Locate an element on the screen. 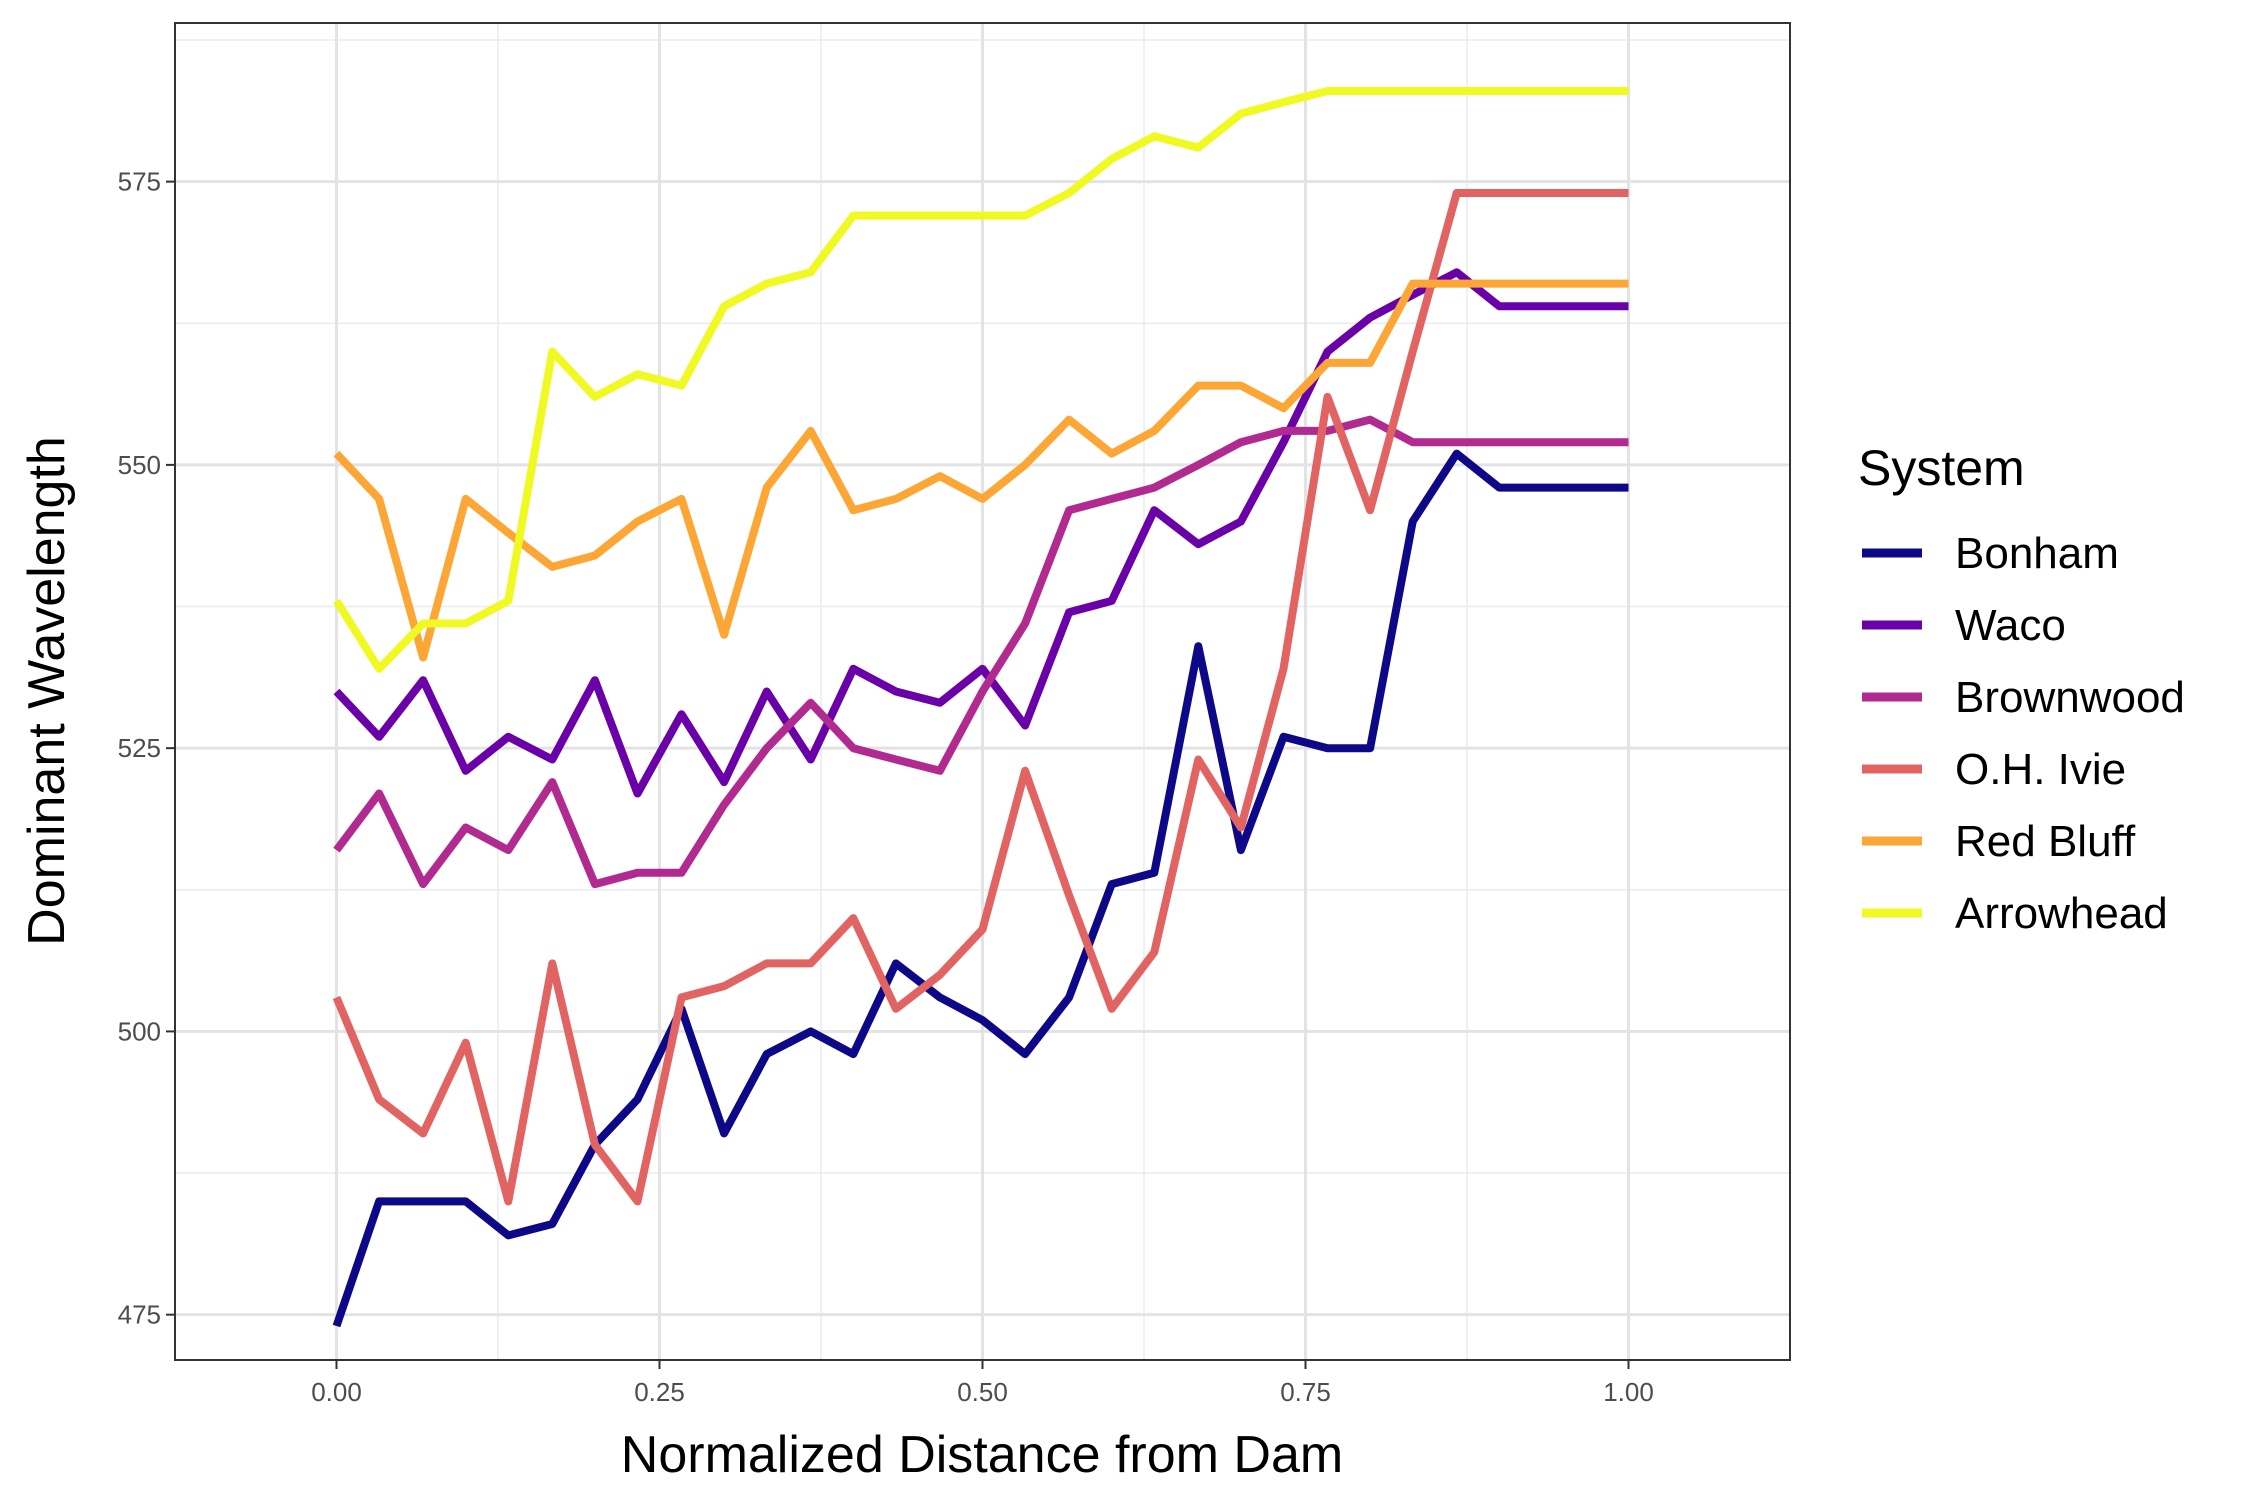  y-axis: 475 500 525 550 575 is located at coordinates (146, 748).